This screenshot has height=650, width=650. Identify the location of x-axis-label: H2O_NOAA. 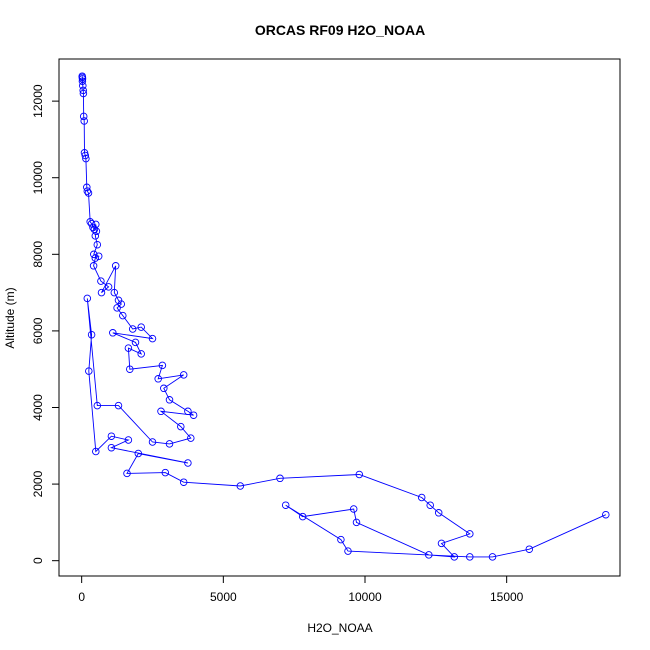
(339, 628).